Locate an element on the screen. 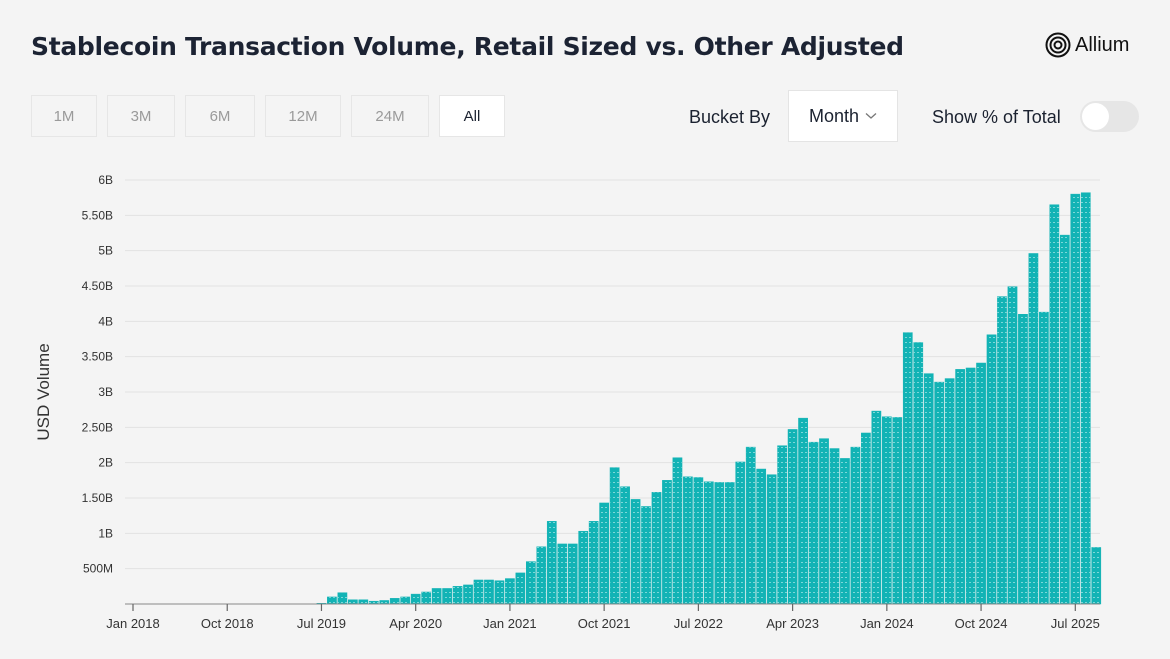 The height and width of the screenshot is (659, 1170). show-percent-label: Show % of Total is located at coordinates (996, 117).